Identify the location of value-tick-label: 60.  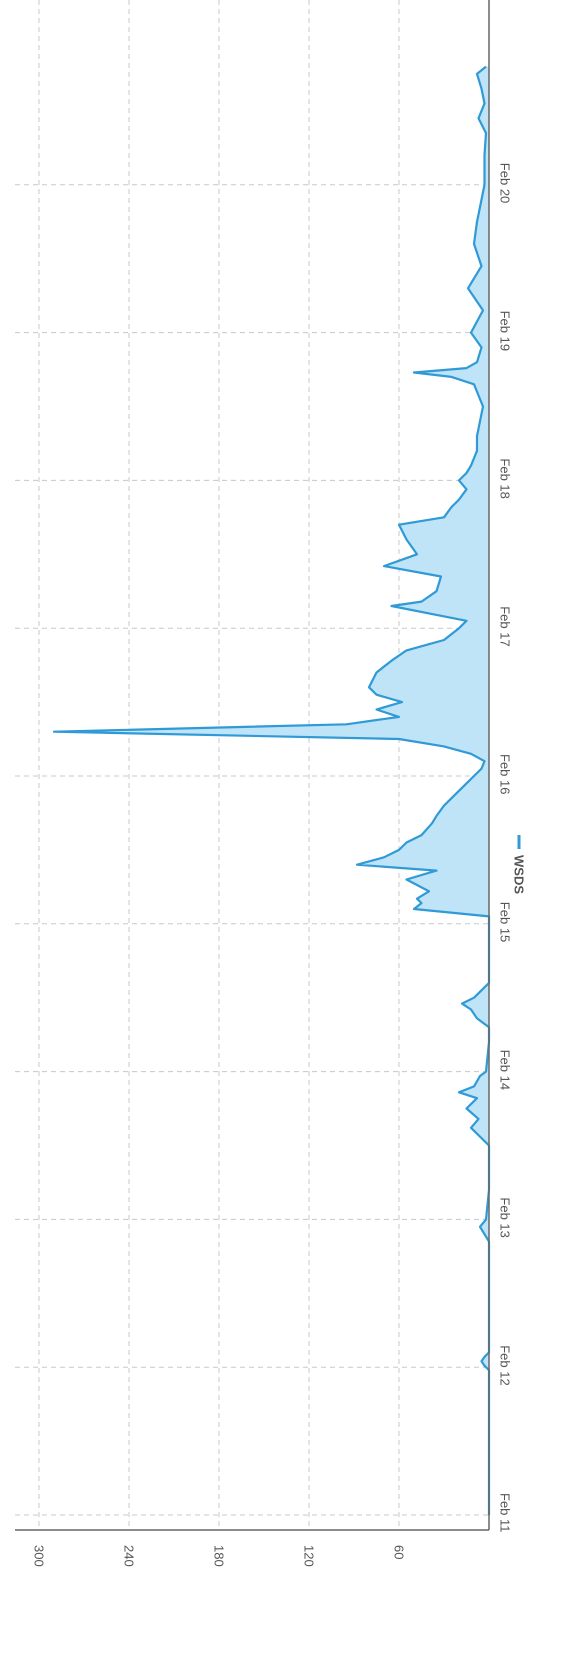
(399, 1552).